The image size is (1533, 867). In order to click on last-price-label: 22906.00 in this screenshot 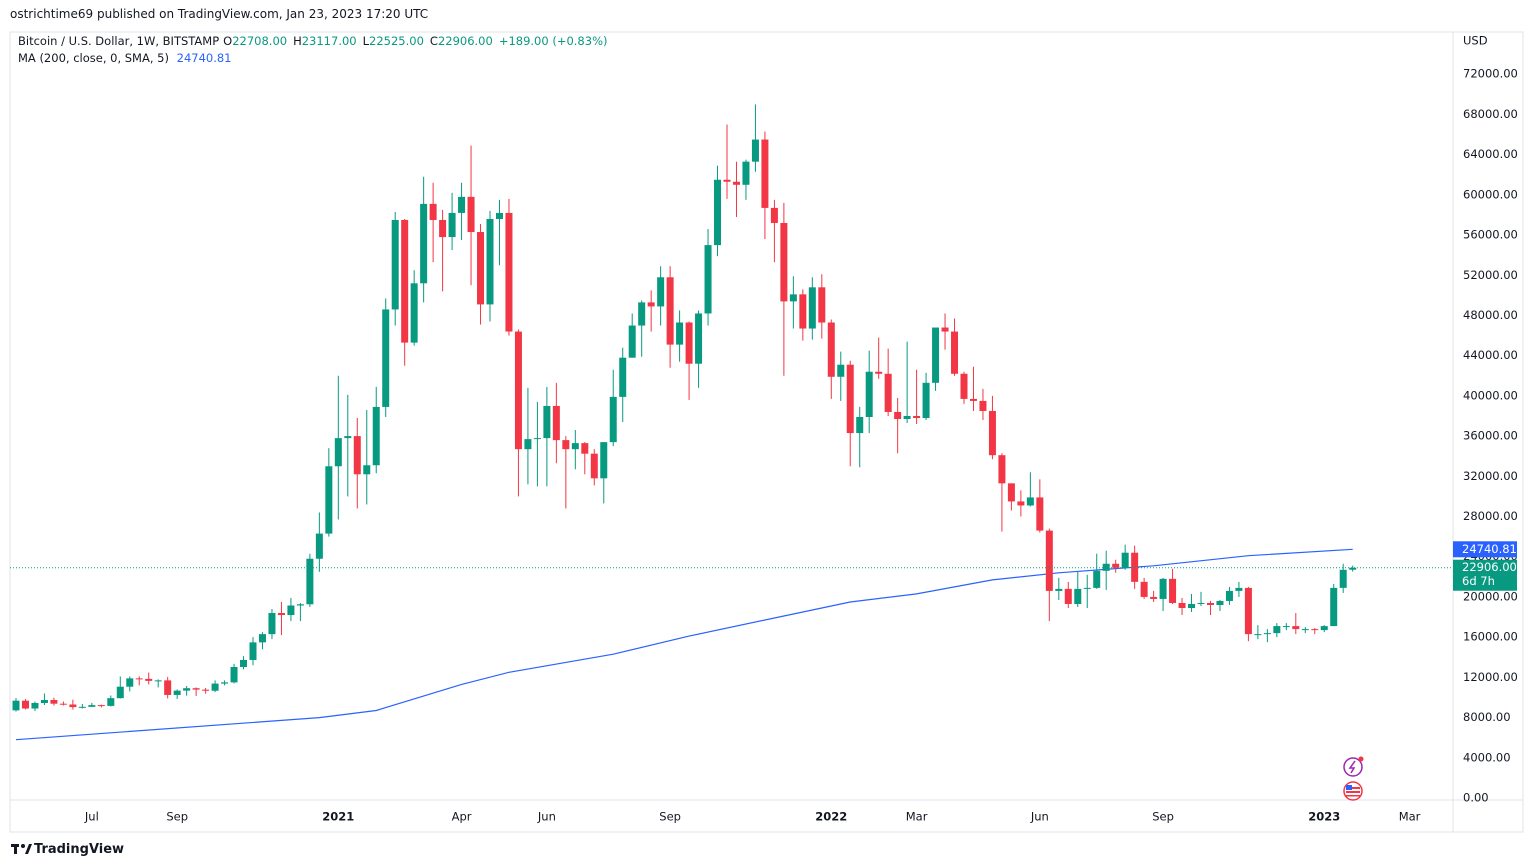, I will do `click(1489, 567)`.